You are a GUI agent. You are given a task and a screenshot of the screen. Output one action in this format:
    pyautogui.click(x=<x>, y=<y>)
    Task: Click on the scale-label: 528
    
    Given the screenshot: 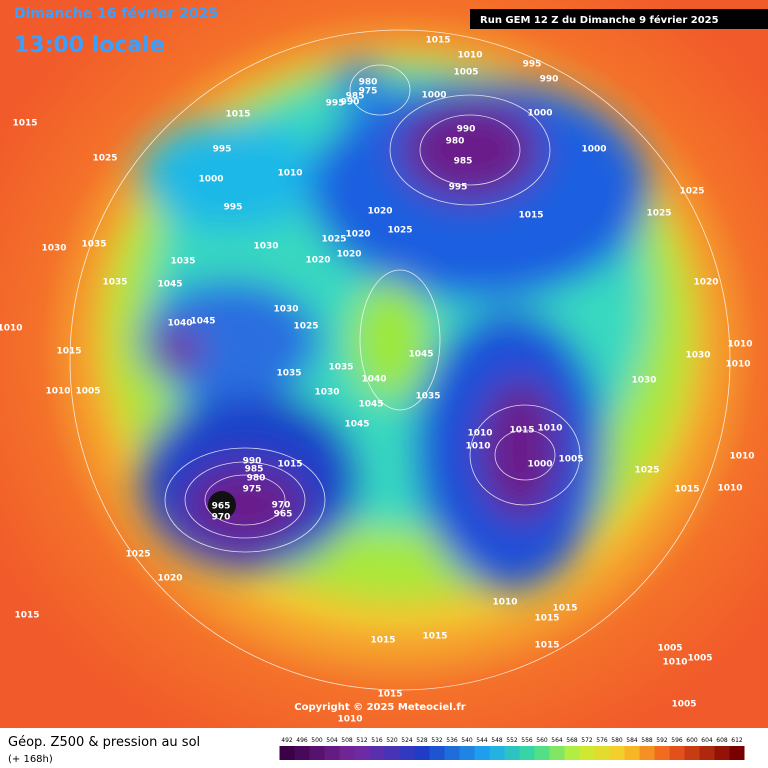 What is the action you would take?
    pyautogui.click(x=422, y=740)
    